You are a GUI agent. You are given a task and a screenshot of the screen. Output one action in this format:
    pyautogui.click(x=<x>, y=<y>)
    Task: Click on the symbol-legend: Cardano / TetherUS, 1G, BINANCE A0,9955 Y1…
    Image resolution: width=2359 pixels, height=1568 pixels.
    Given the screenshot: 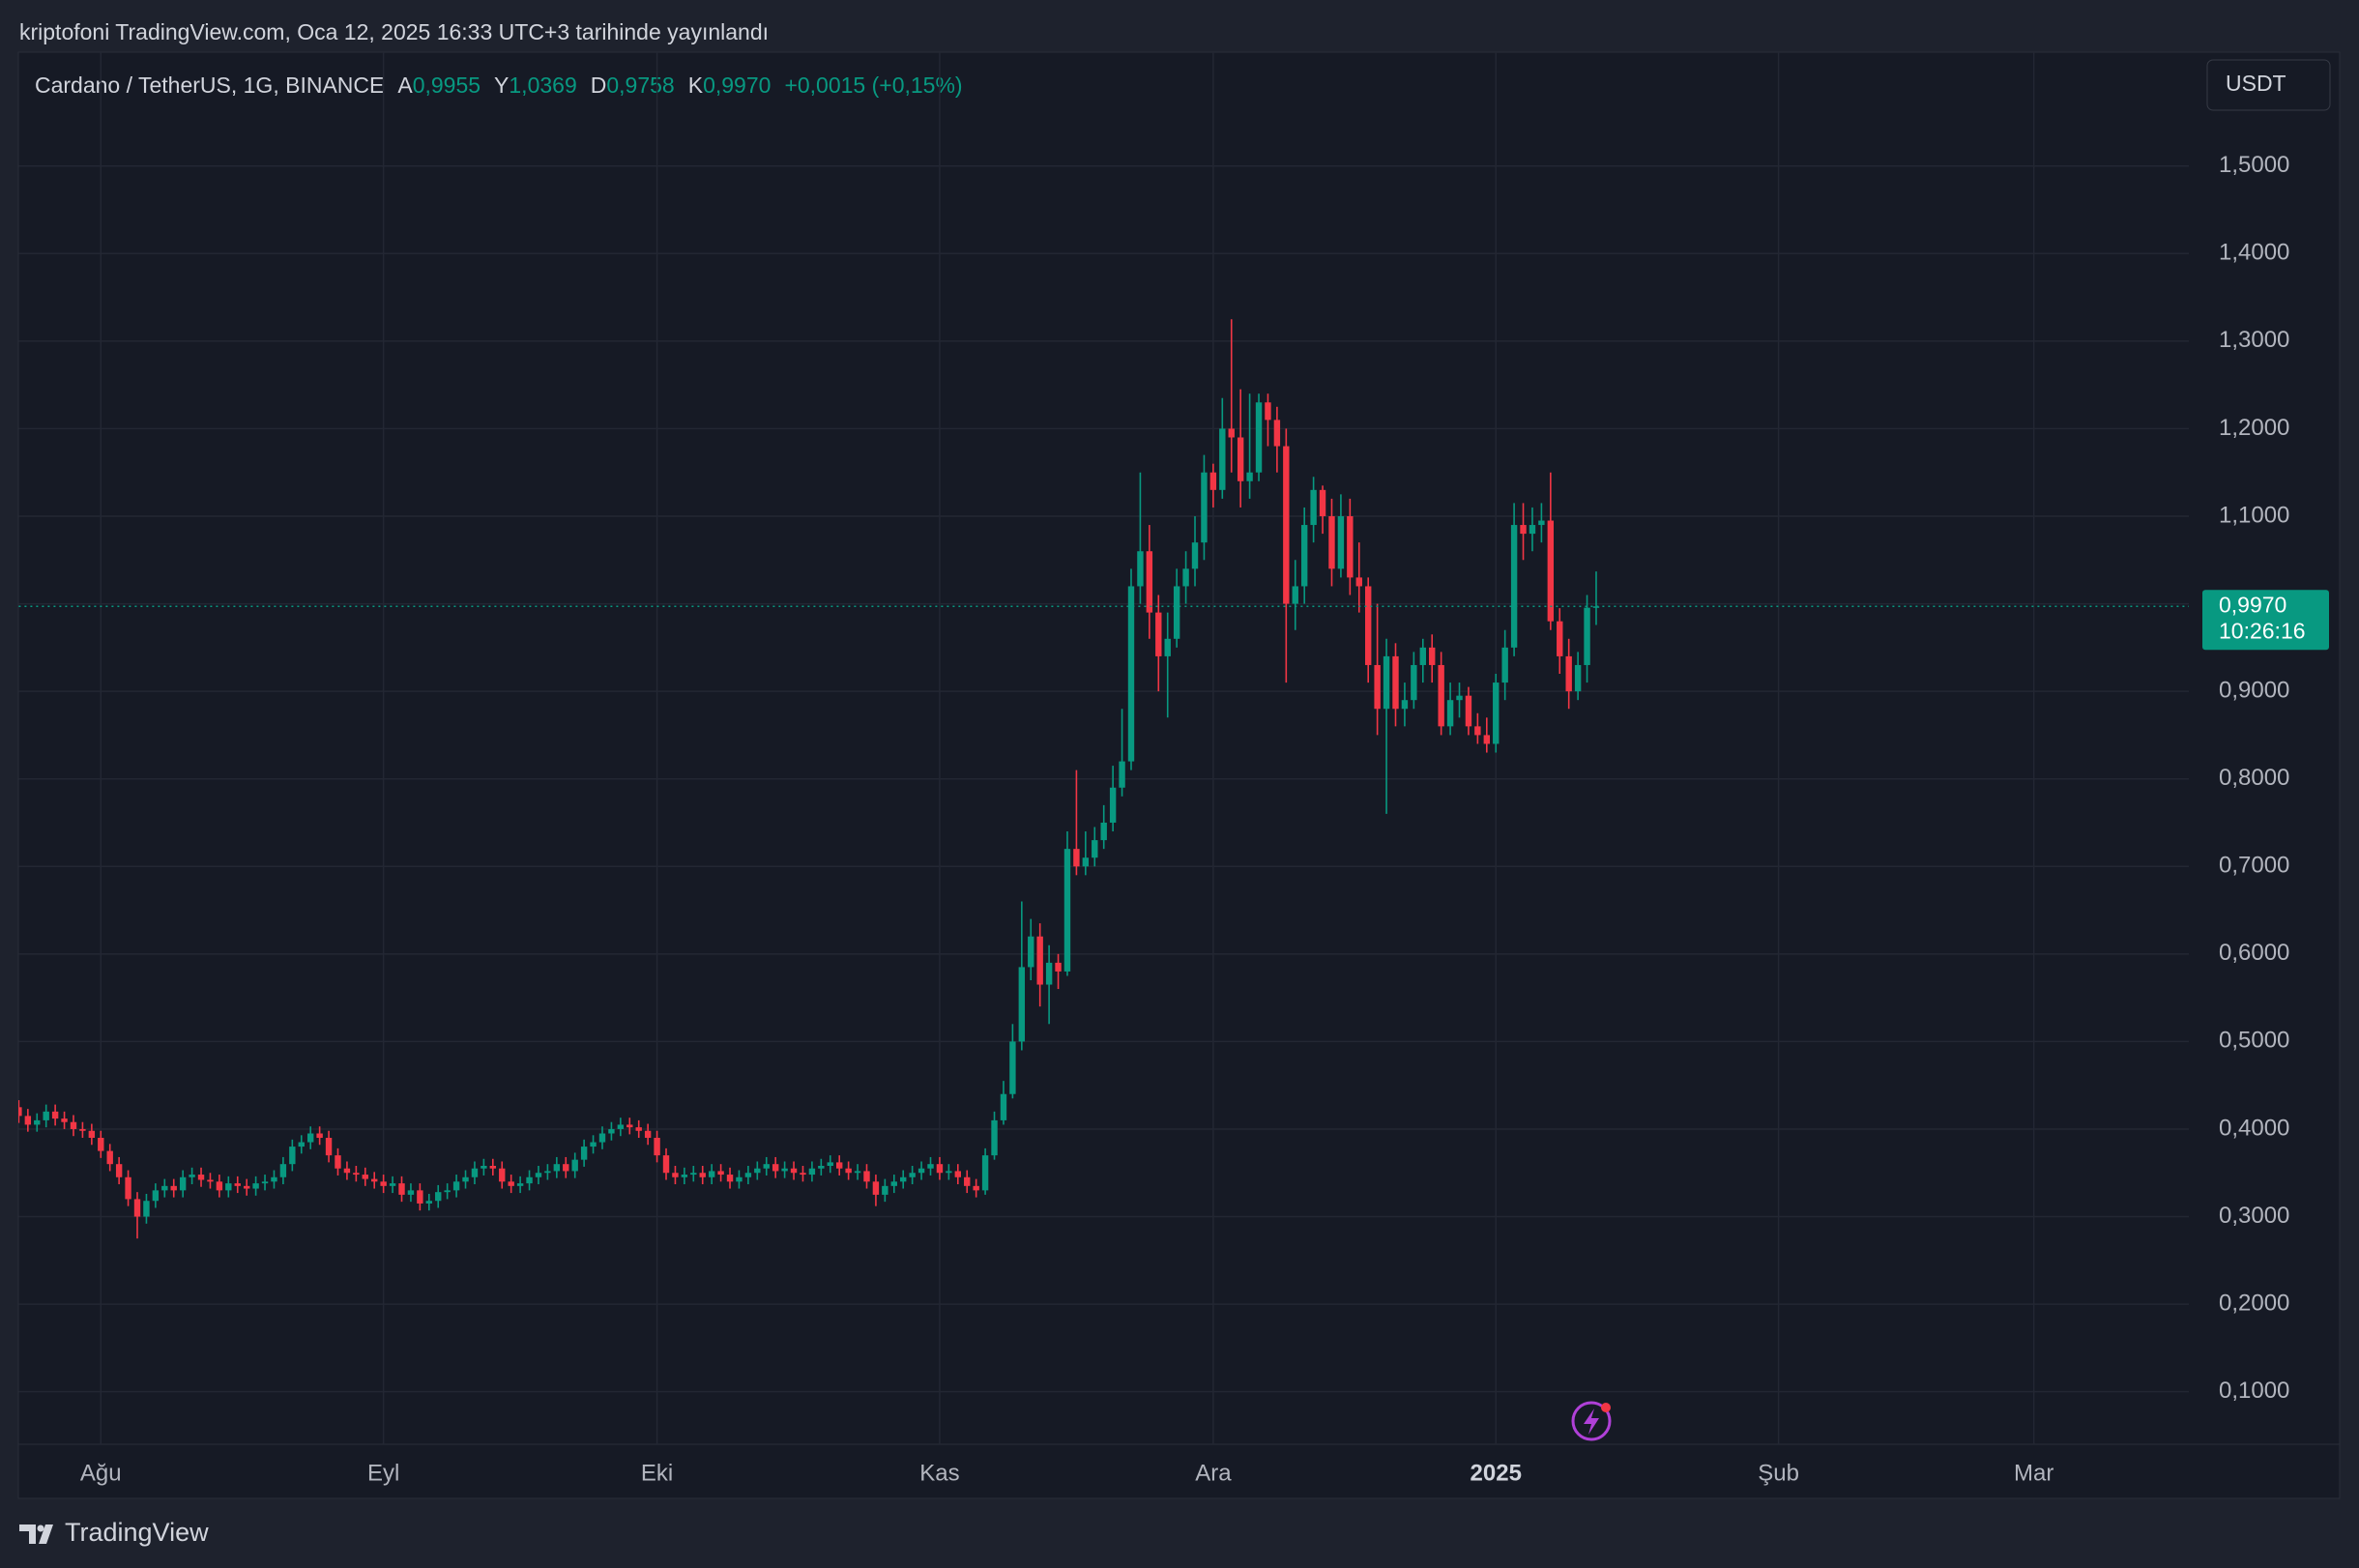 What is the action you would take?
    pyautogui.click(x=499, y=85)
    